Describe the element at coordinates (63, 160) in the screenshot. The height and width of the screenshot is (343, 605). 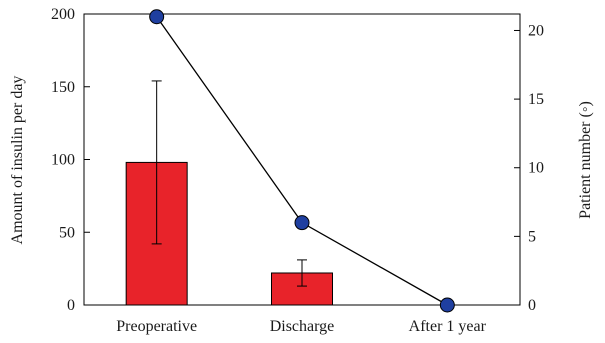
I see `left-tick-label: 100` at that location.